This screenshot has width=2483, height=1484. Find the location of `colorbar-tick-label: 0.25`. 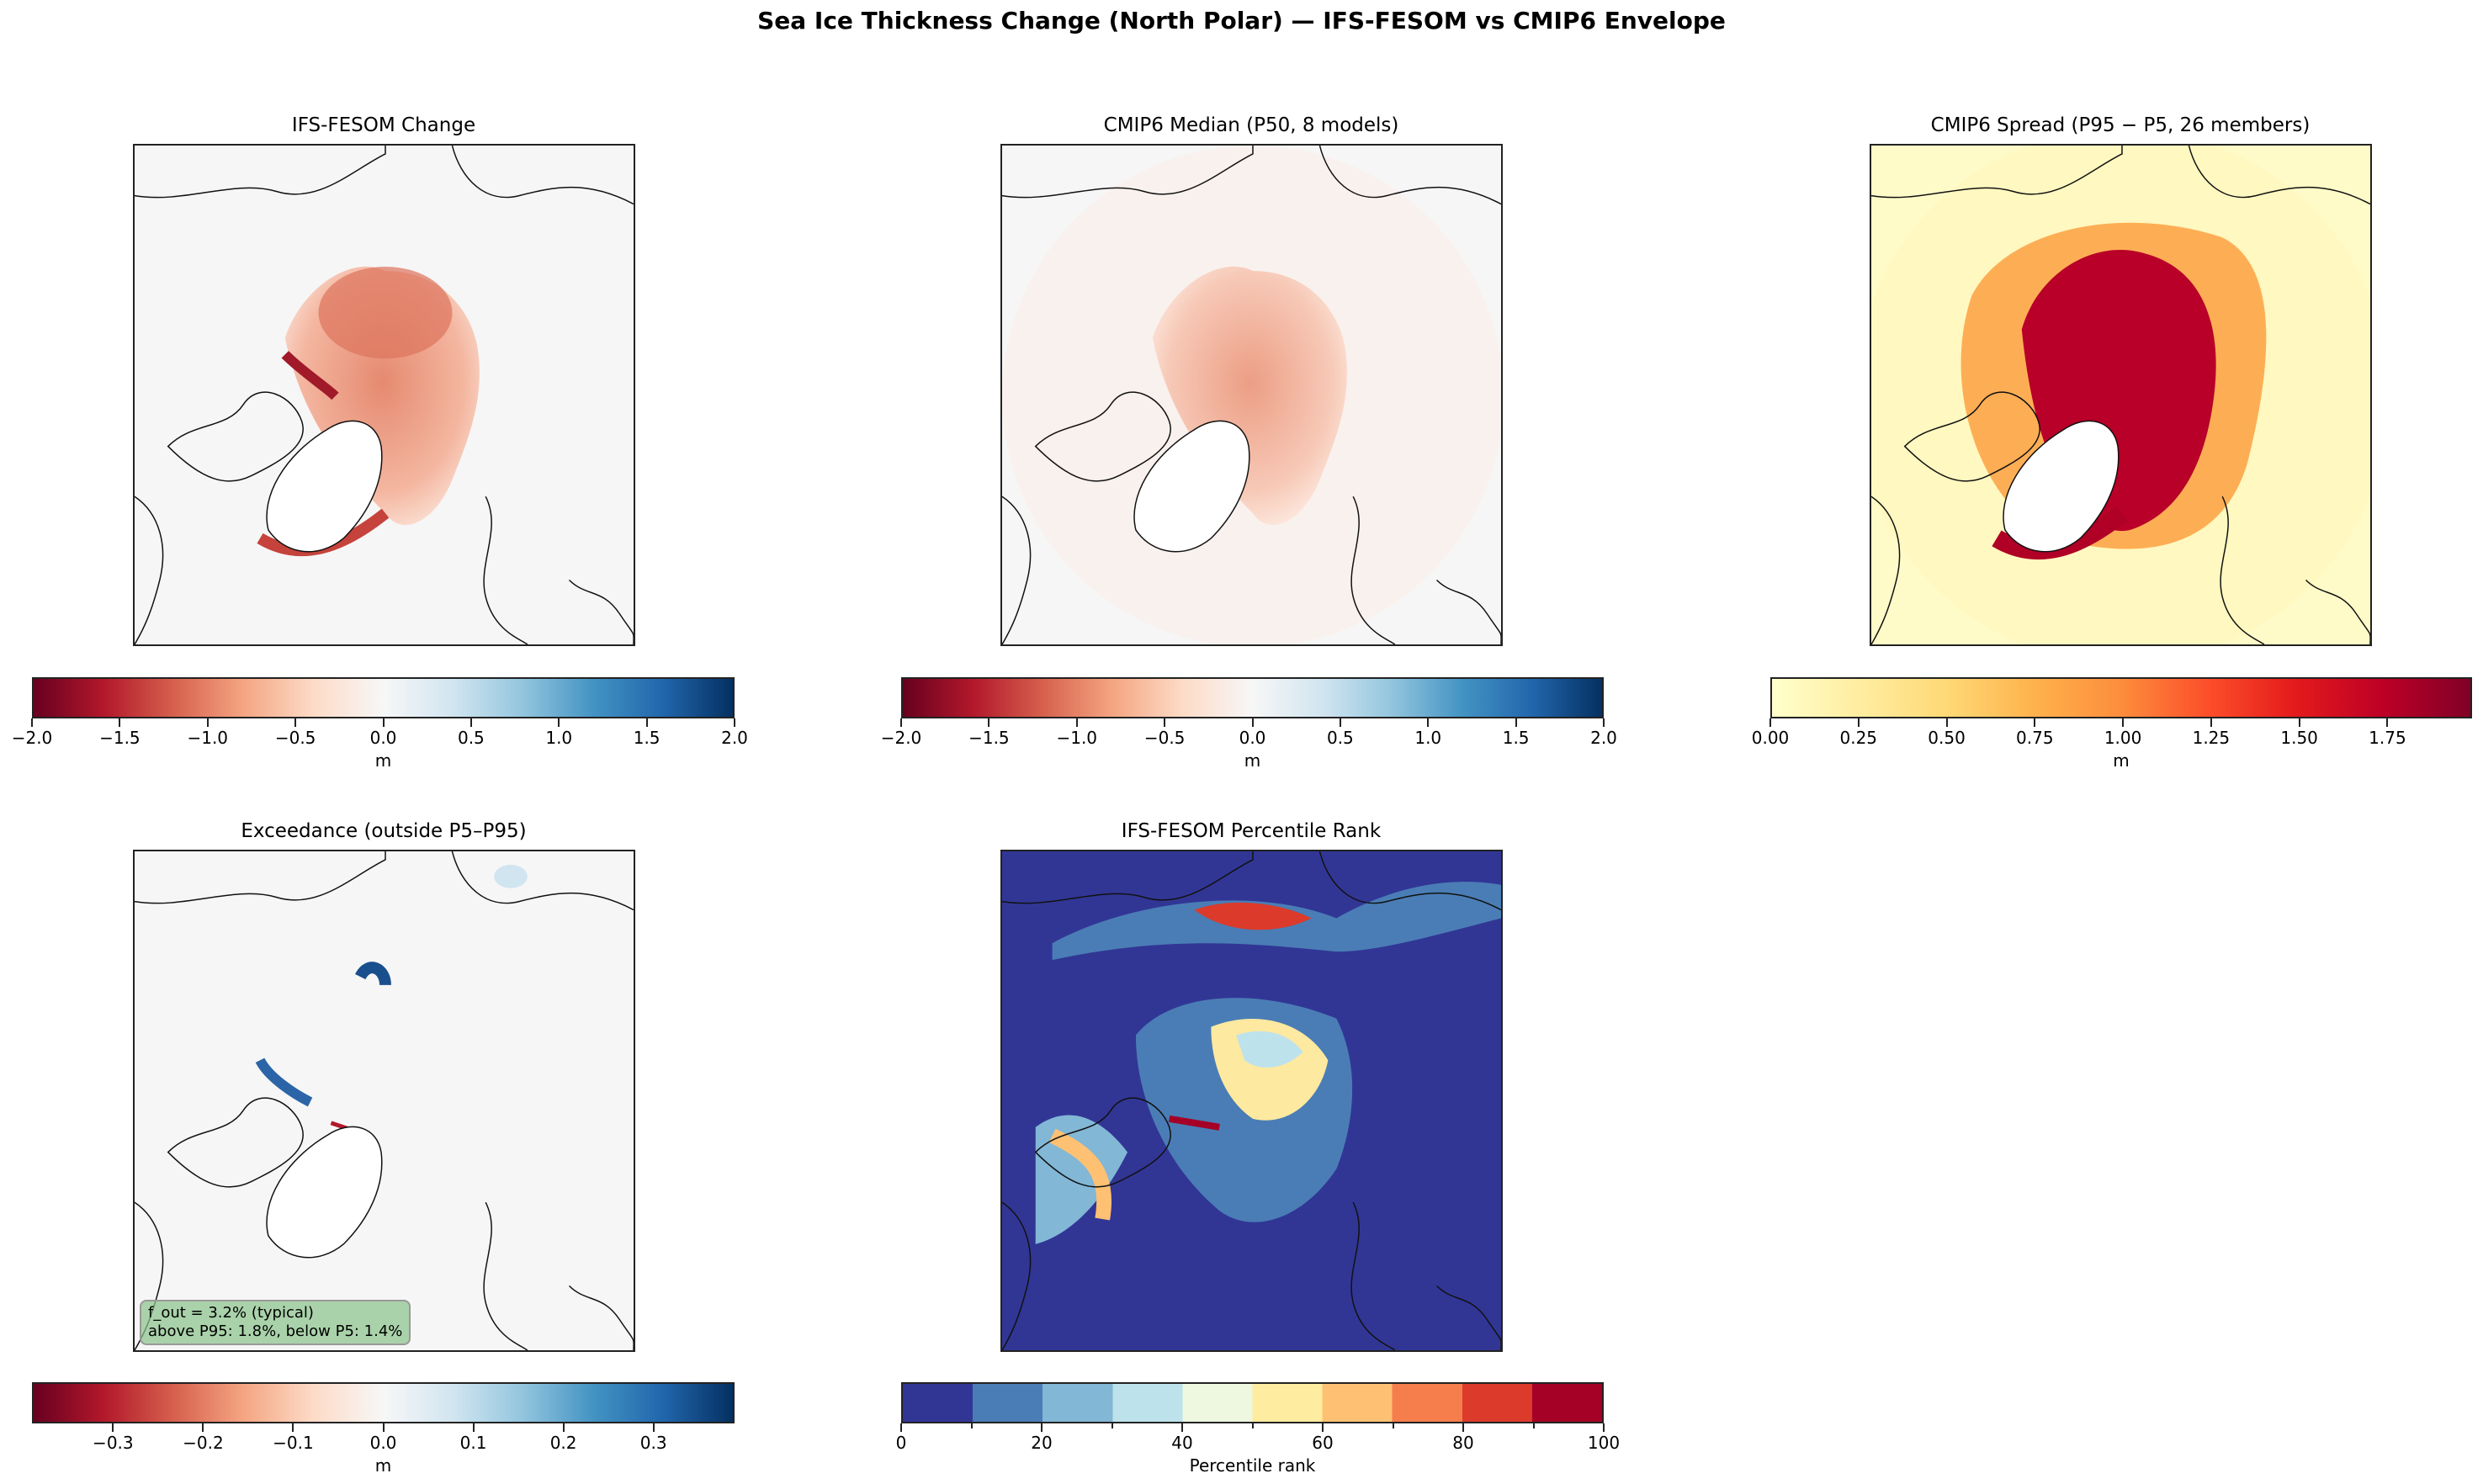

colorbar-tick-label: 0.25 is located at coordinates (1858, 738).